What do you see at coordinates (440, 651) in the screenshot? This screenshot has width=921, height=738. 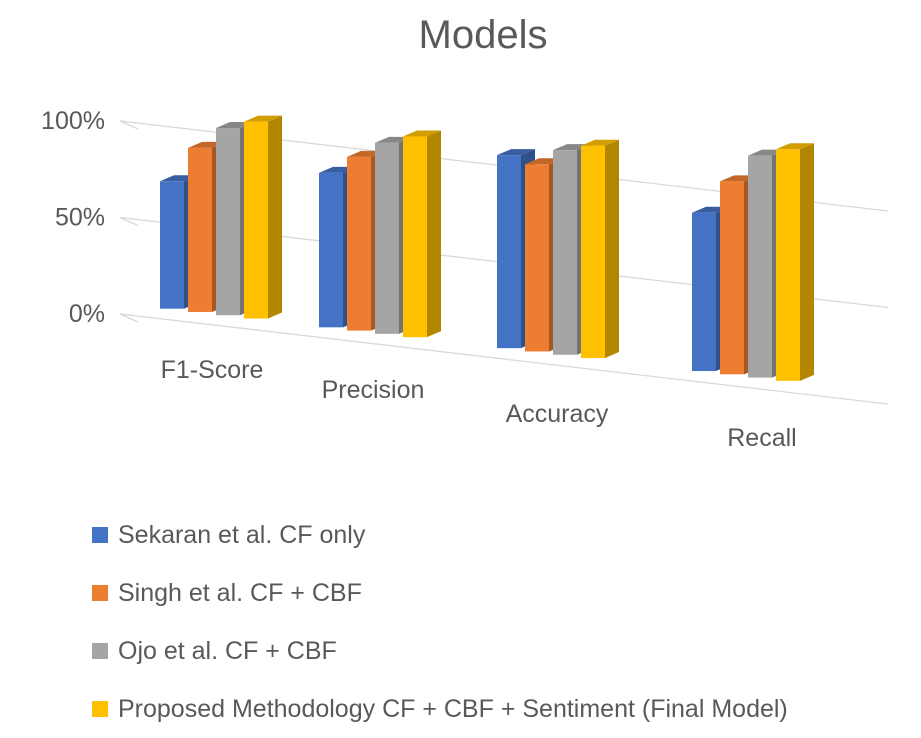 I see `legend-item: Ojo et al. CF + CBF` at bounding box center [440, 651].